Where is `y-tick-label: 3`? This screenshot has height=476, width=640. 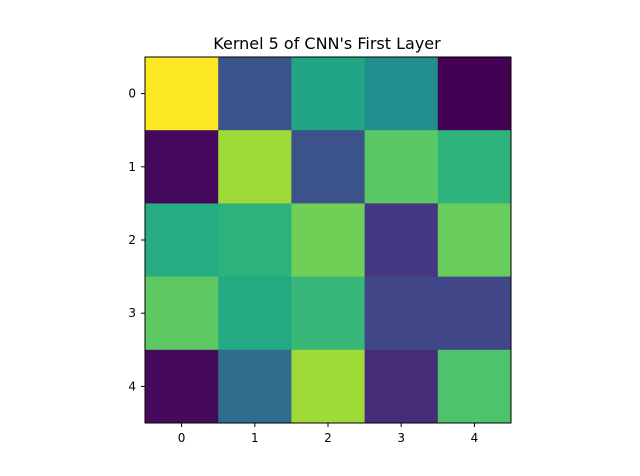 y-tick-label: 3 is located at coordinates (132, 313).